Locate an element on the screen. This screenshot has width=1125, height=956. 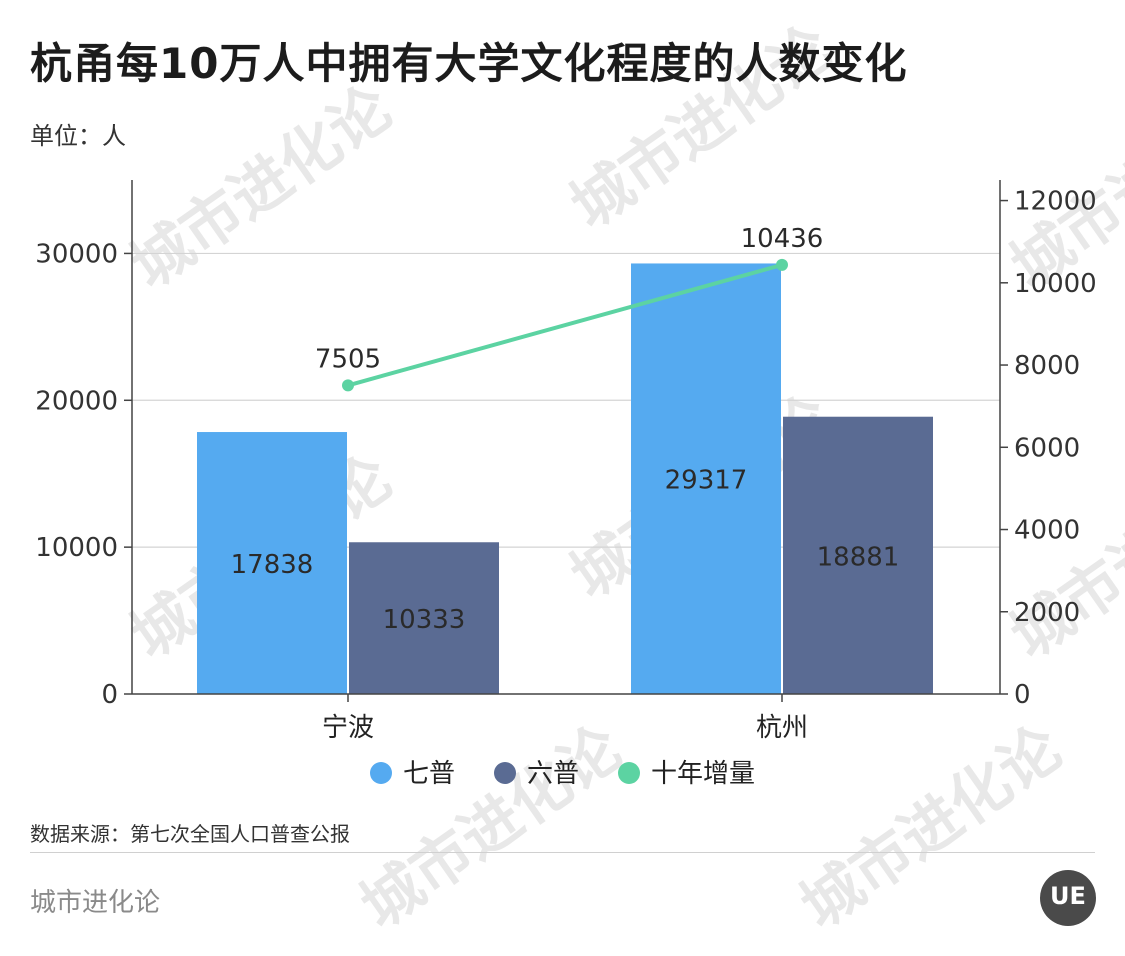
line-value-label: 7505 is located at coordinates (348, 359).